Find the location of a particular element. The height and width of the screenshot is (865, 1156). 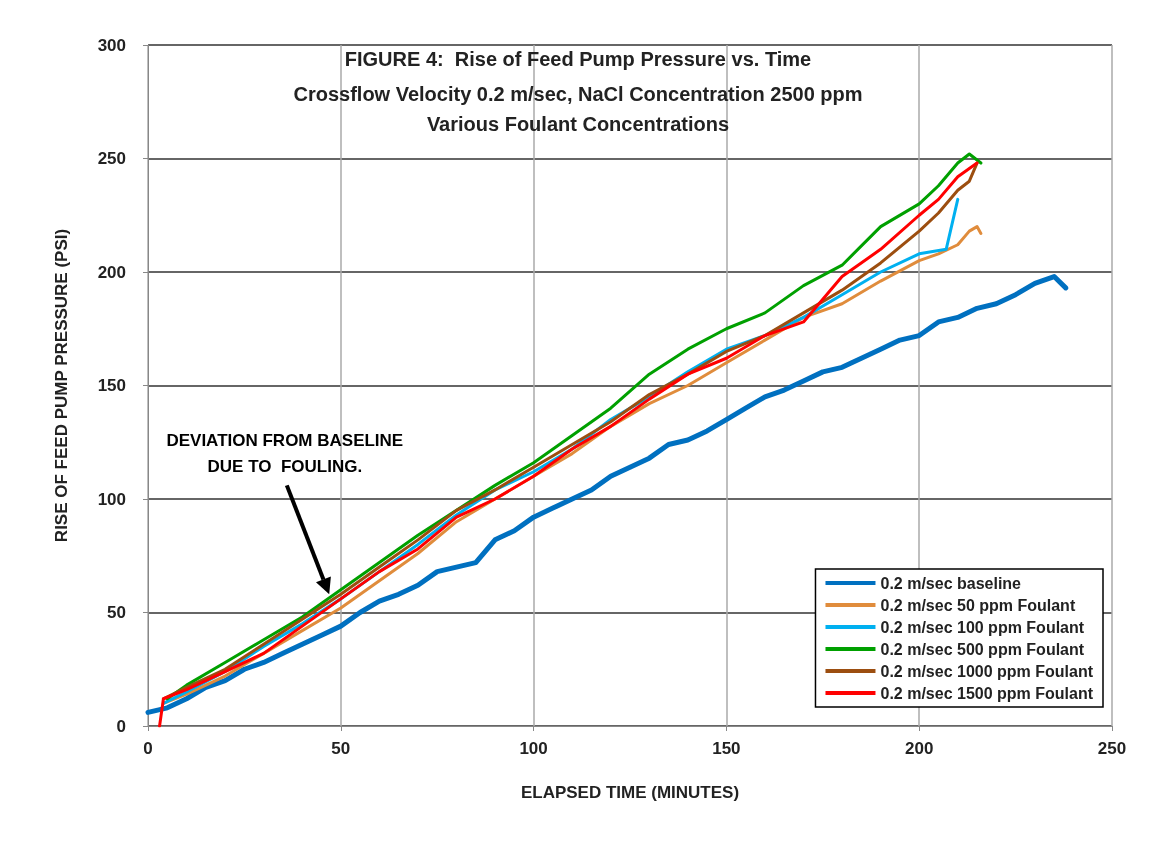

text: Crossflow Velocity 0.2 m/sec, NaCl Concentration 2500 ppm Various Foulant Concentrations is located at coordinates (578, 109).